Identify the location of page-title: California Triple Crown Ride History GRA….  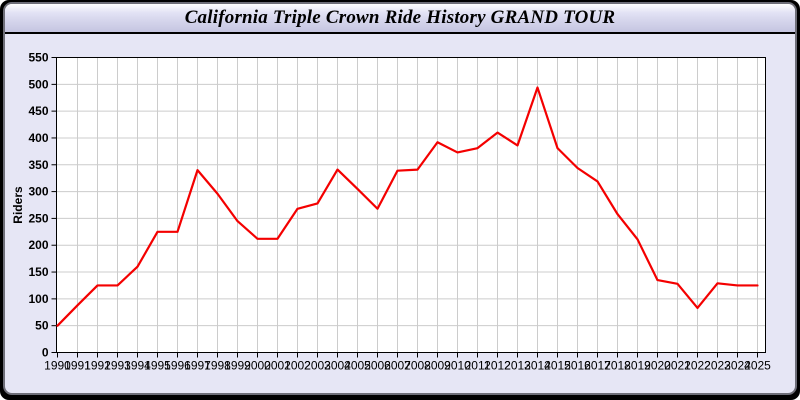
(400, 17).